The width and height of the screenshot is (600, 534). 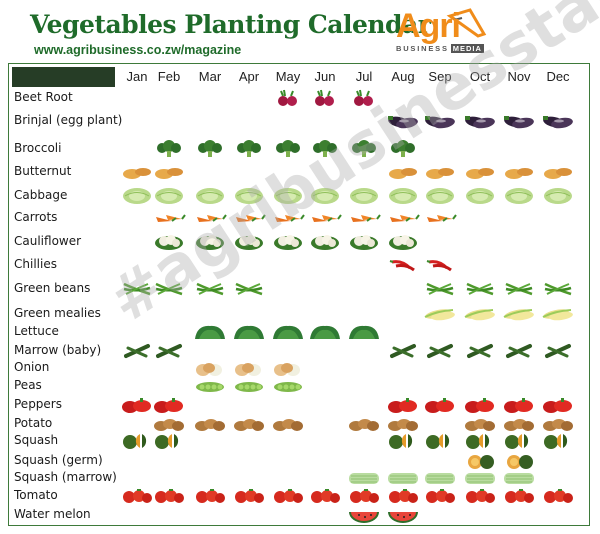 I want to click on month-jan: Jan, so click(x=137, y=76).